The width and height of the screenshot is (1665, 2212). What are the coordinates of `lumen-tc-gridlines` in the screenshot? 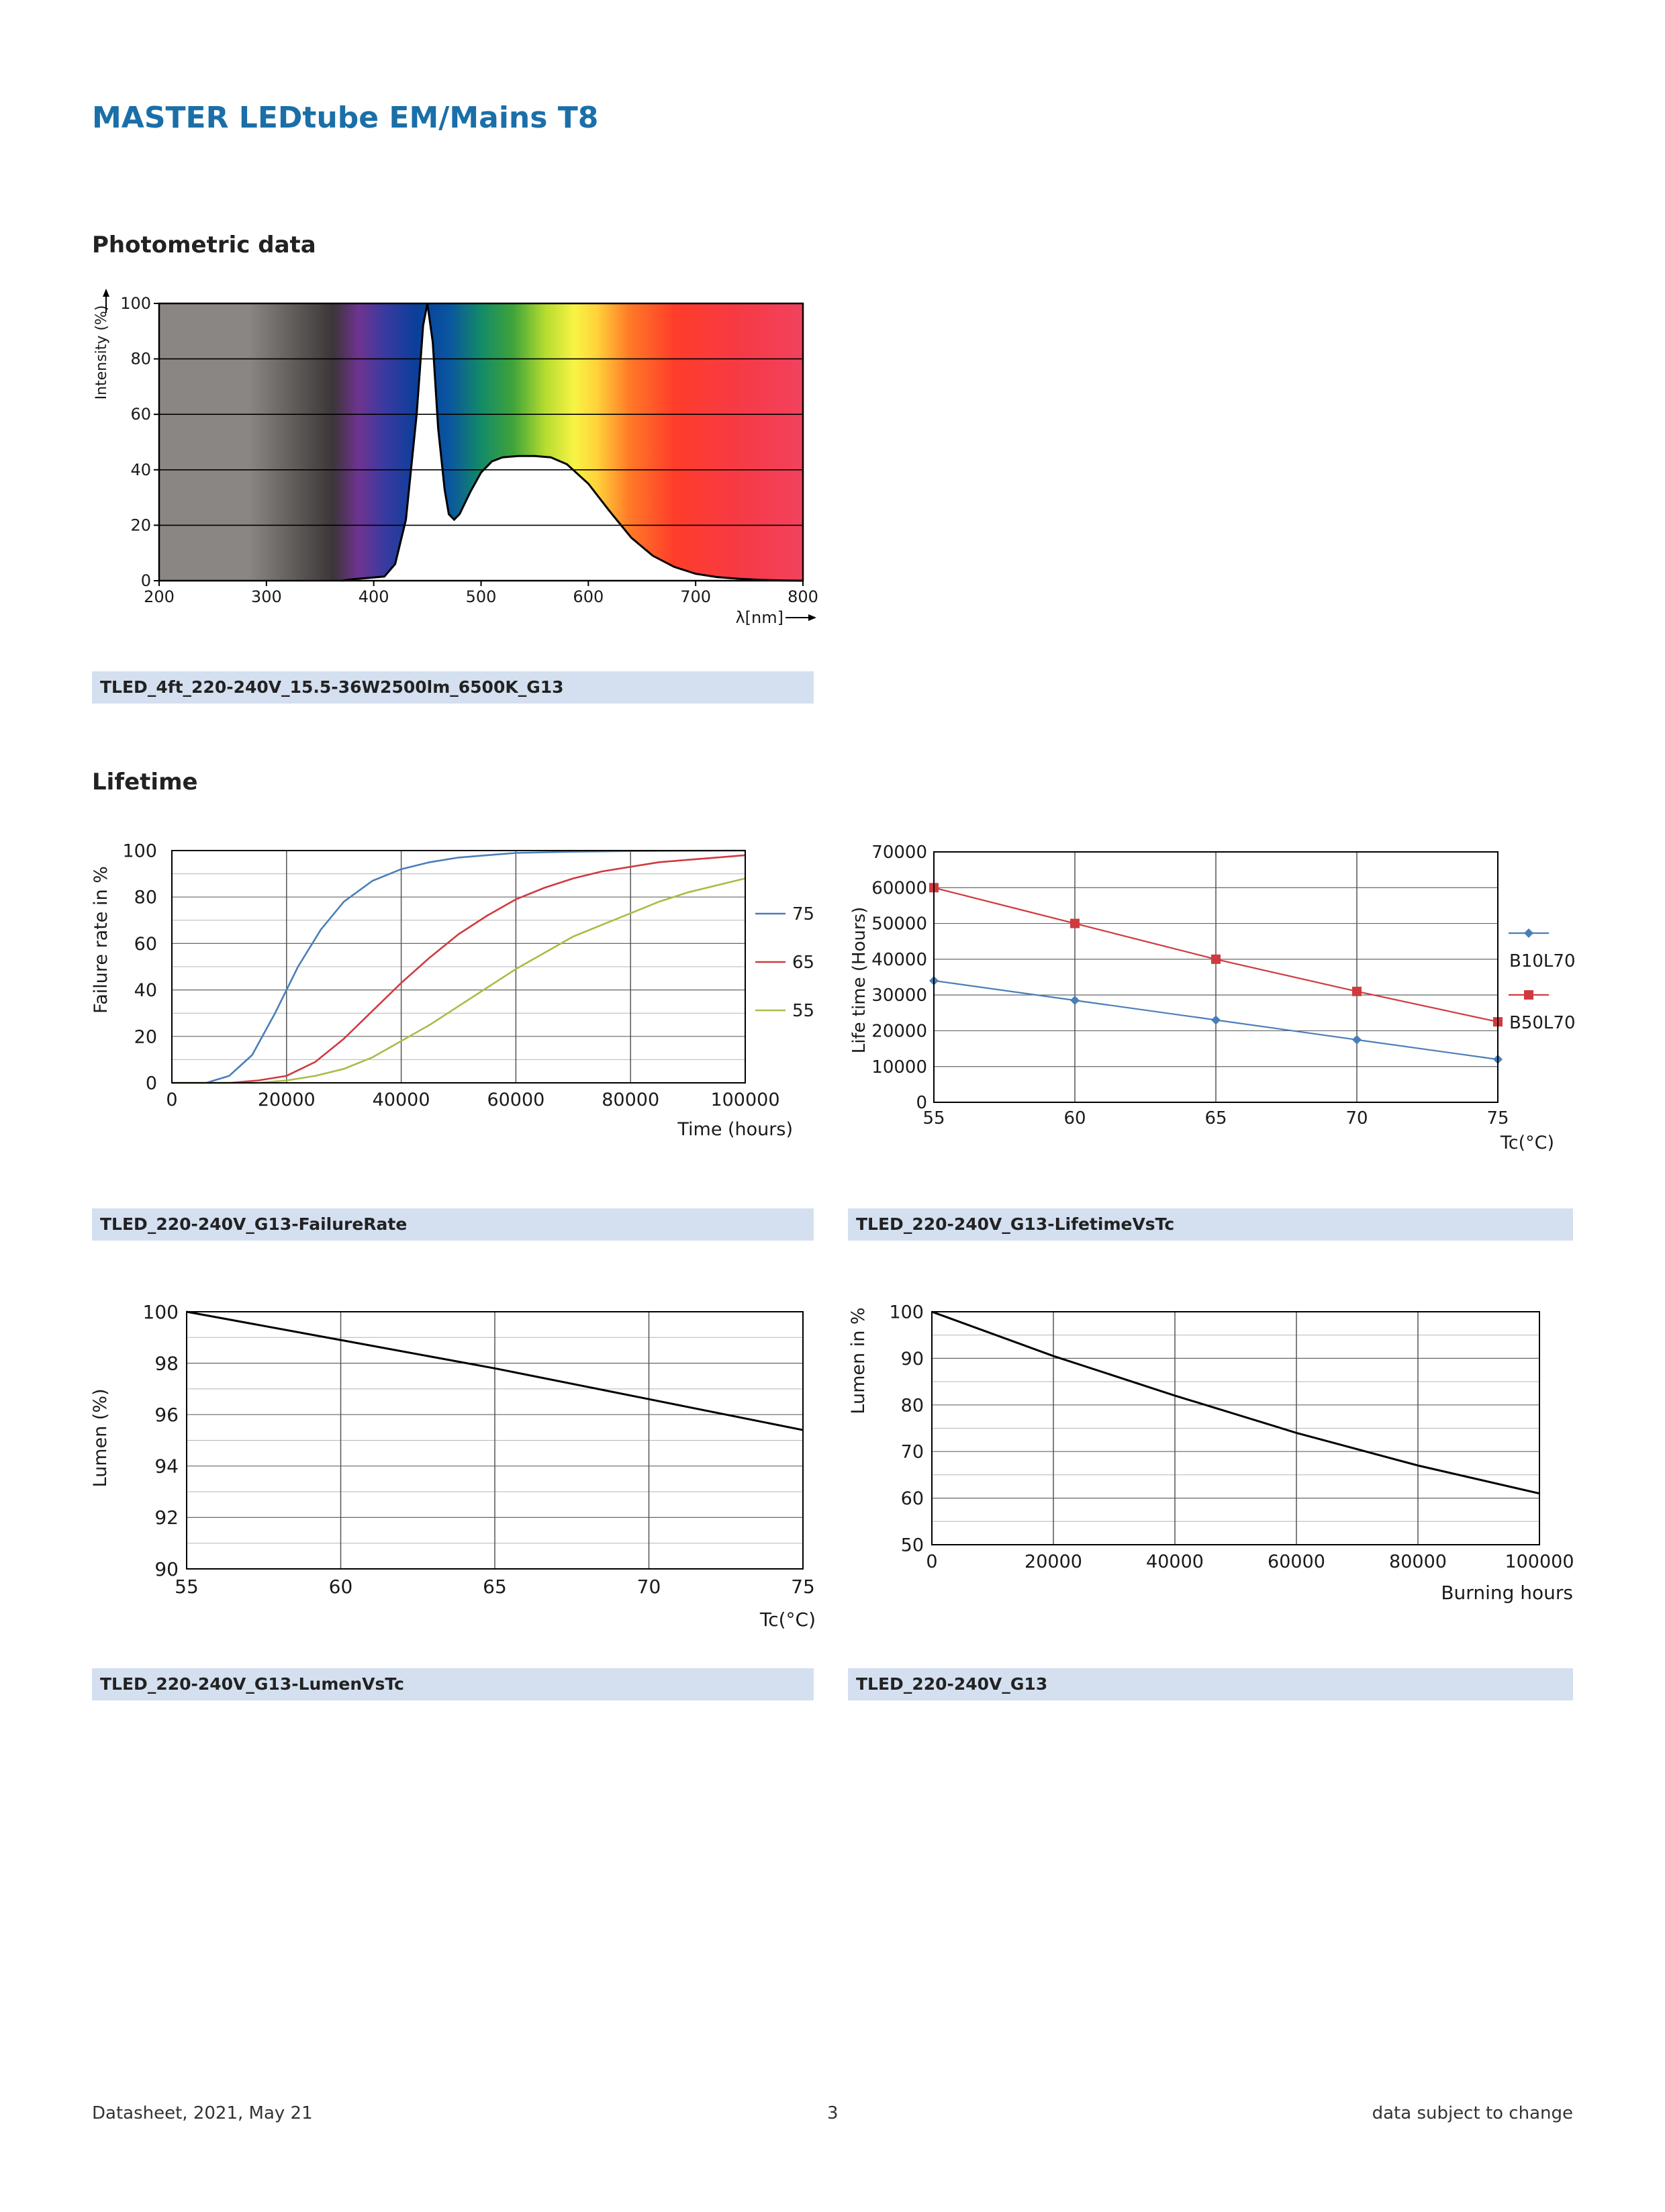 It's located at (495, 1441).